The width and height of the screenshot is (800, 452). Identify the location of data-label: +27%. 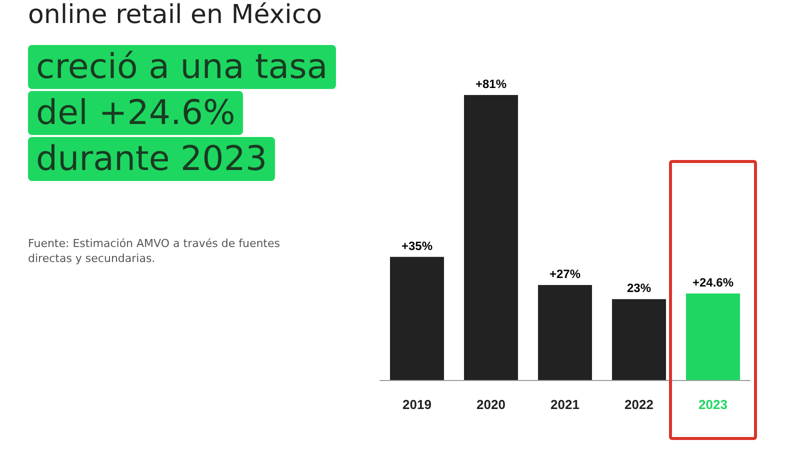
(565, 274).